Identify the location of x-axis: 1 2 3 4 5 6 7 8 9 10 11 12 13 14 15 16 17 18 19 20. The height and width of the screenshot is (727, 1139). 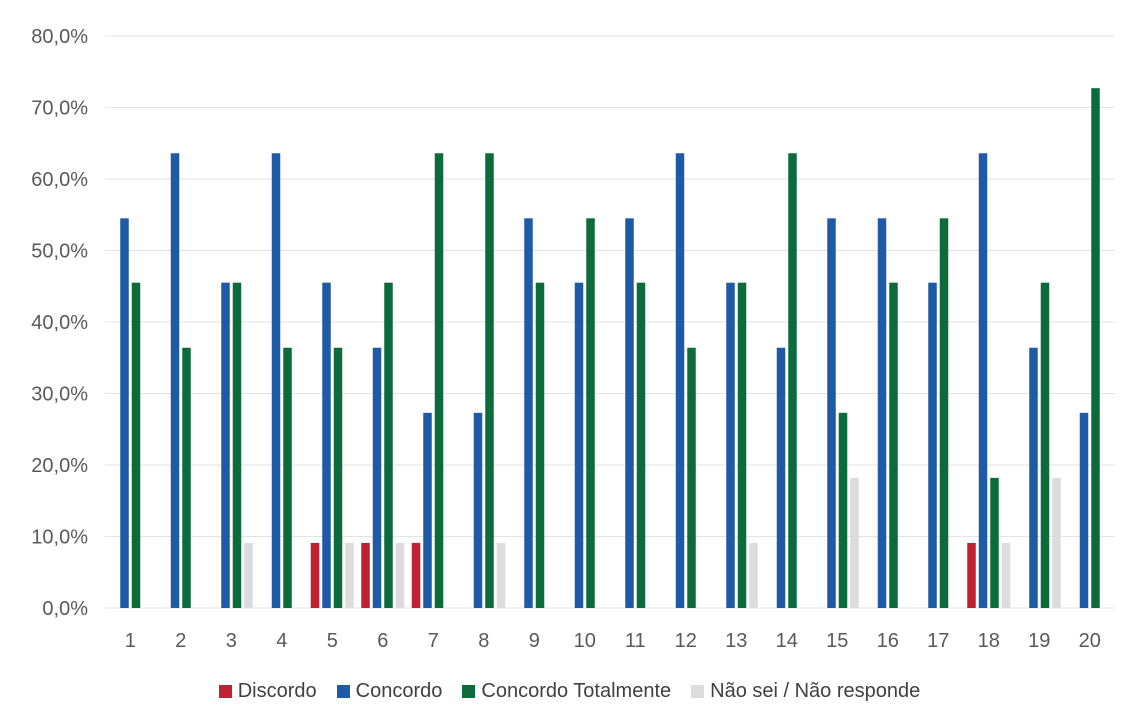
(613, 641).